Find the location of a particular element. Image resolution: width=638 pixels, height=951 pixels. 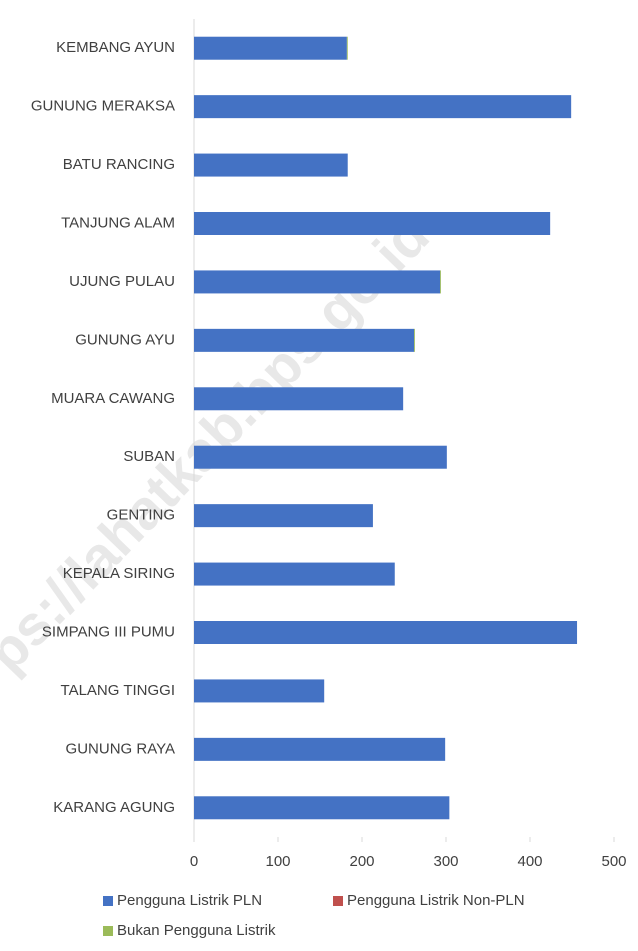

y-tick-label: SUBAN is located at coordinates (149, 456).